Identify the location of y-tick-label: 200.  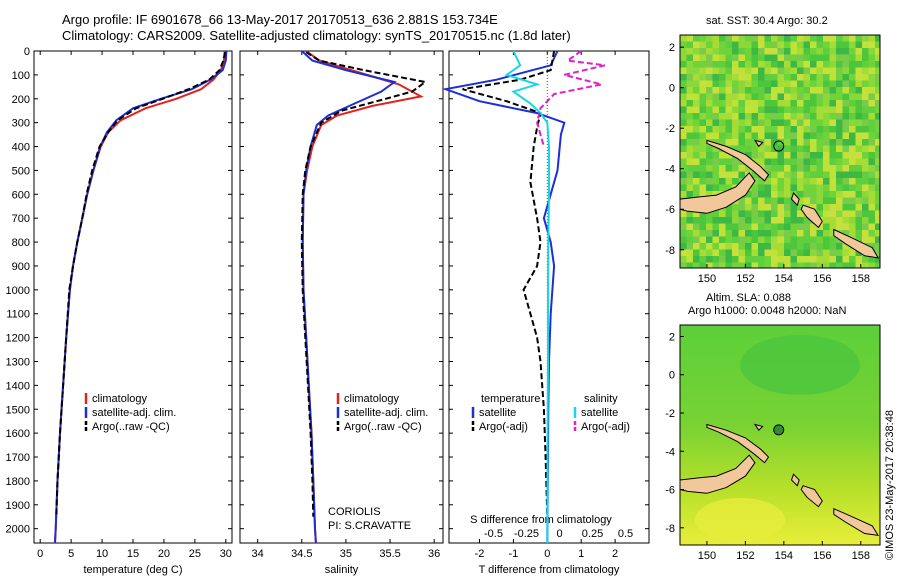
(21, 100).